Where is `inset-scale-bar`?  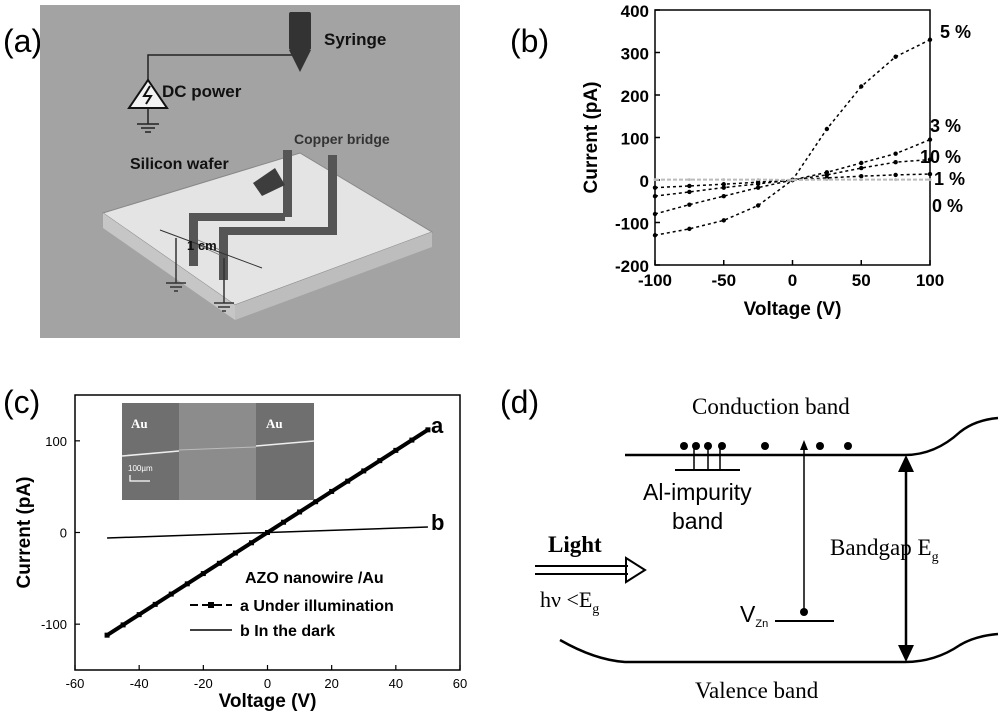
inset-scale-bar is located at coordinates (139, 478).